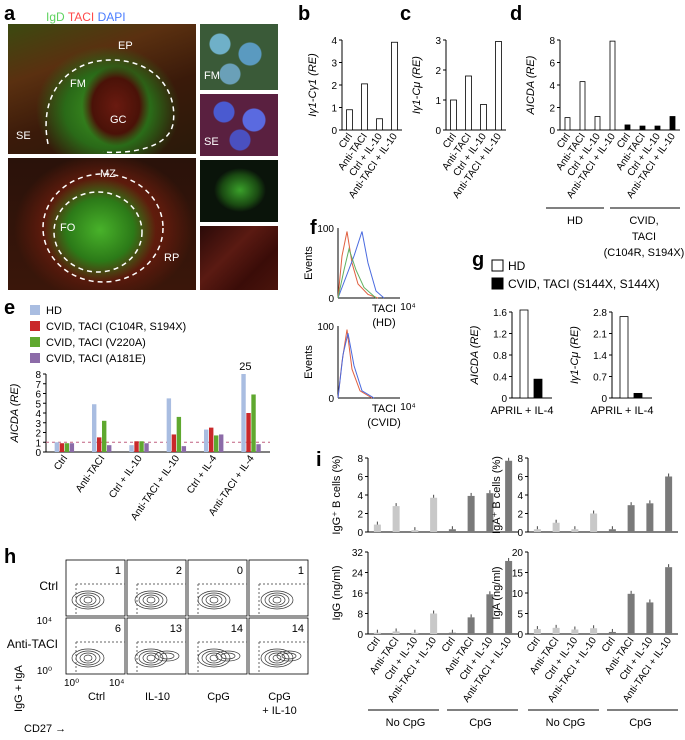  Describe the element at coordinates (357, 273) in the screenshot. I see `chart-f-histogram-curve` at that location.